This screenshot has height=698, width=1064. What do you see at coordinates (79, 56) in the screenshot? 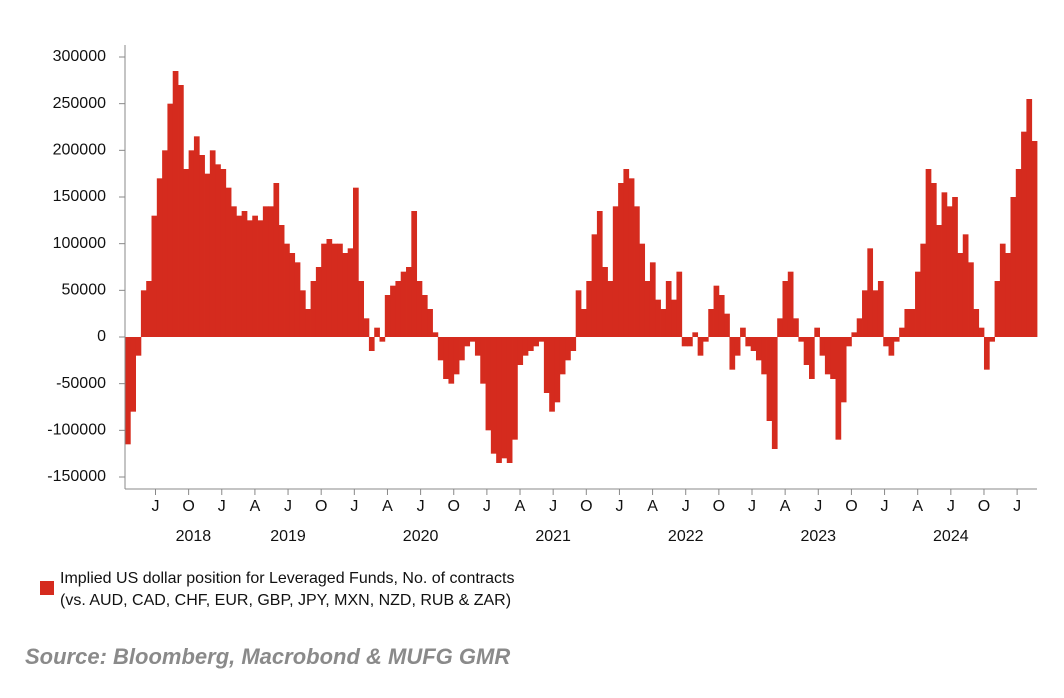
I see `y-tick-label: 300000` at bounding box center [79, 56].